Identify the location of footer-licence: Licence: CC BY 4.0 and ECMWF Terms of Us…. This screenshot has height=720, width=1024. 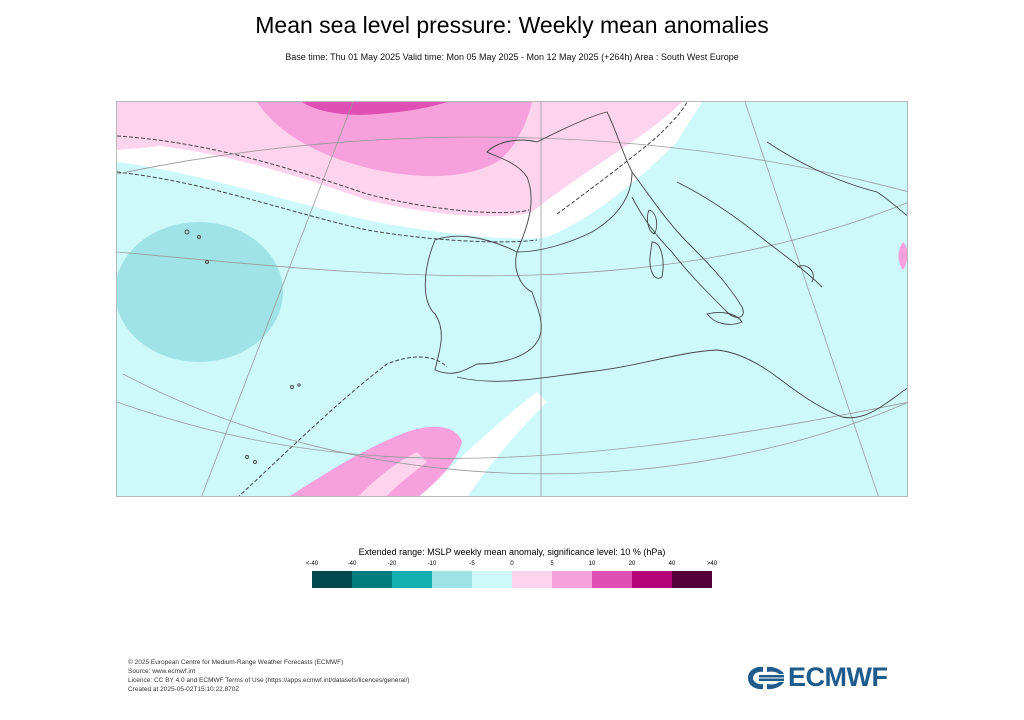
(269, 680).